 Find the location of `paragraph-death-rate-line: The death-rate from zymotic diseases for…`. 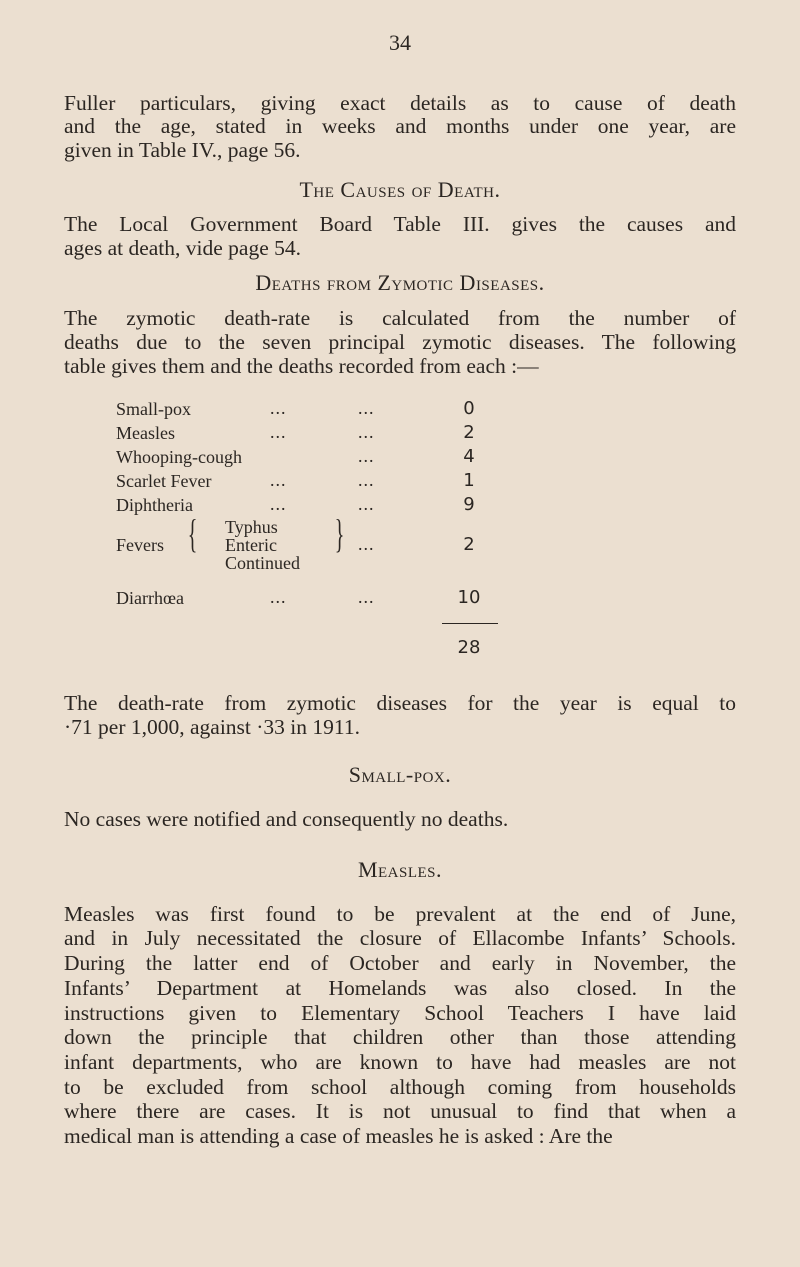

paragraph-death-rate-line: The death-rate from zymotic diseases for… is located at coordinates (400, 703).